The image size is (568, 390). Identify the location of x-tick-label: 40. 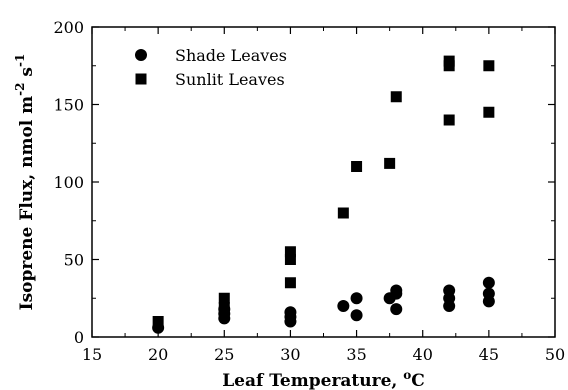
(423, 354).